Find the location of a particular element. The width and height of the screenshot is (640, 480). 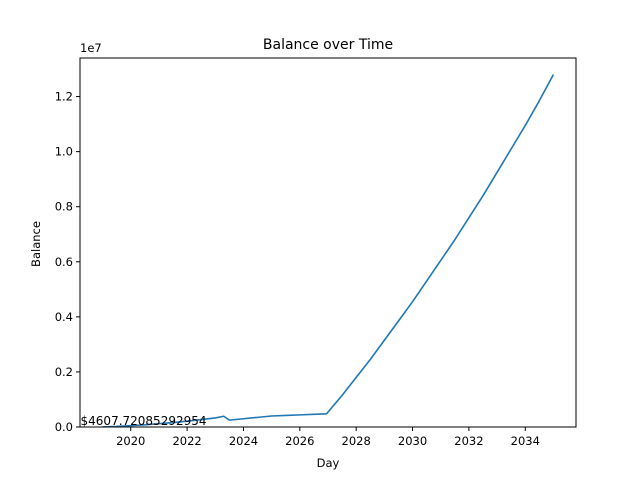

y-tick-label: 0.4 is located at coordinates (64, 317).